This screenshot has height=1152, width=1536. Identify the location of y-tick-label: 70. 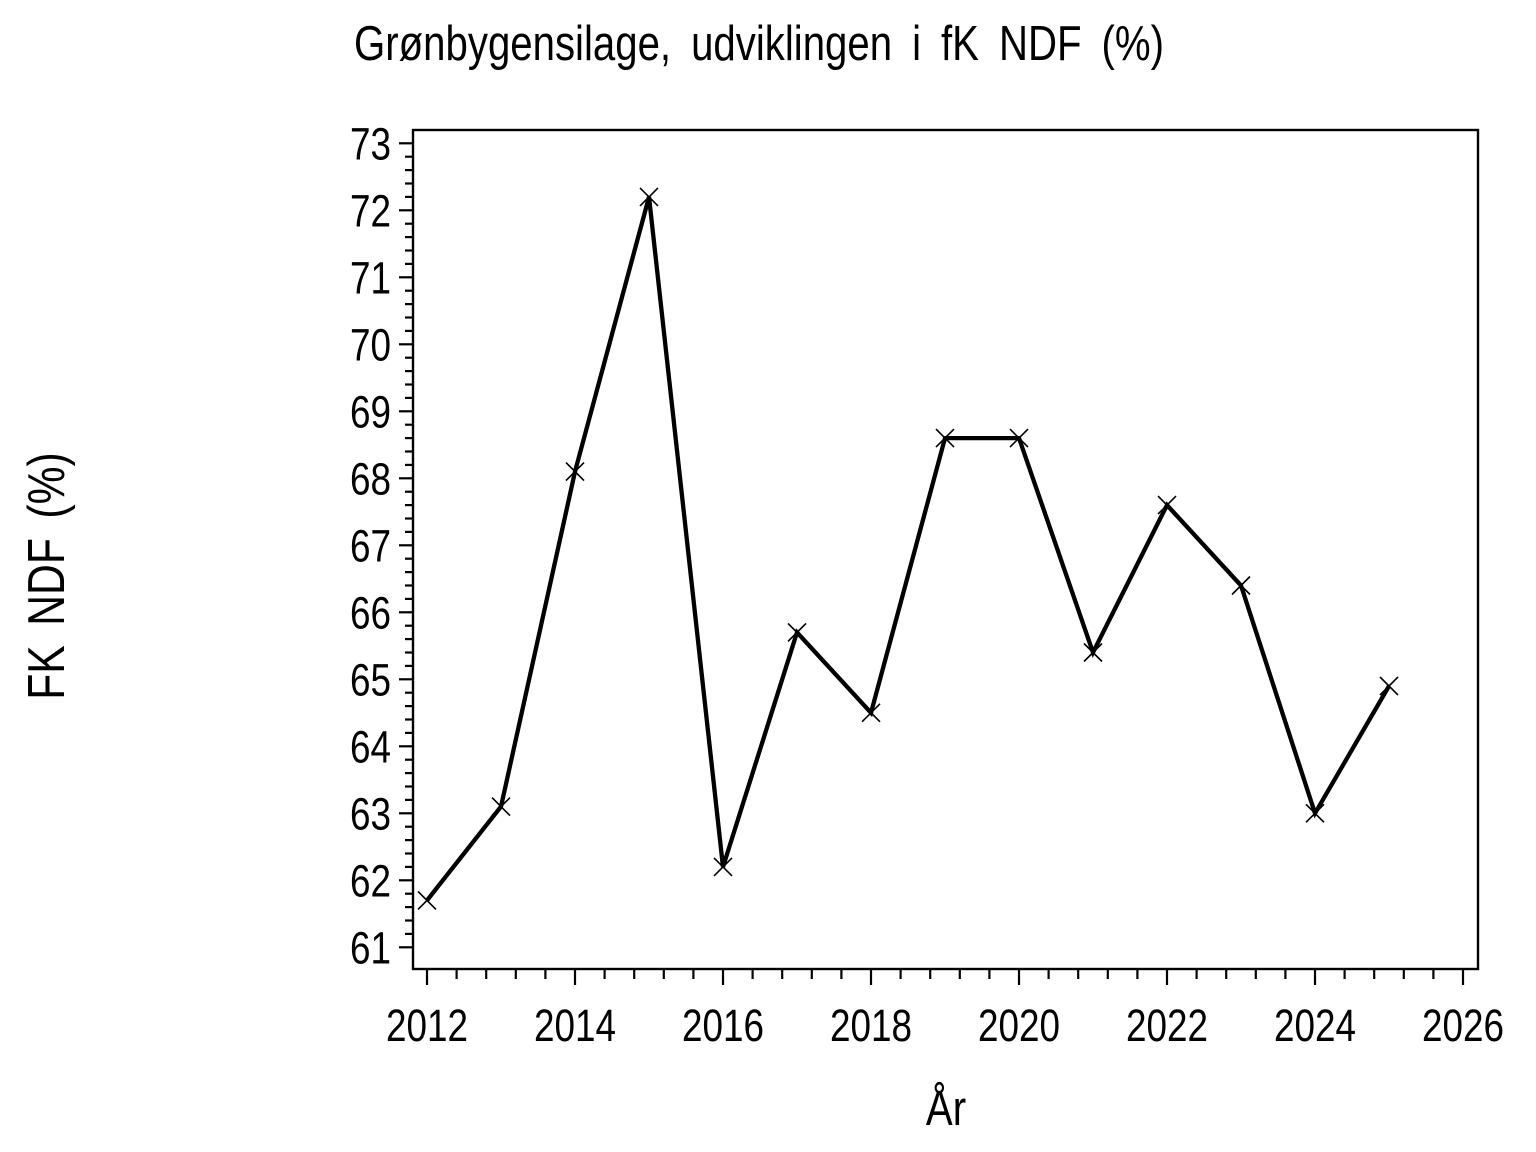
(370, 345).